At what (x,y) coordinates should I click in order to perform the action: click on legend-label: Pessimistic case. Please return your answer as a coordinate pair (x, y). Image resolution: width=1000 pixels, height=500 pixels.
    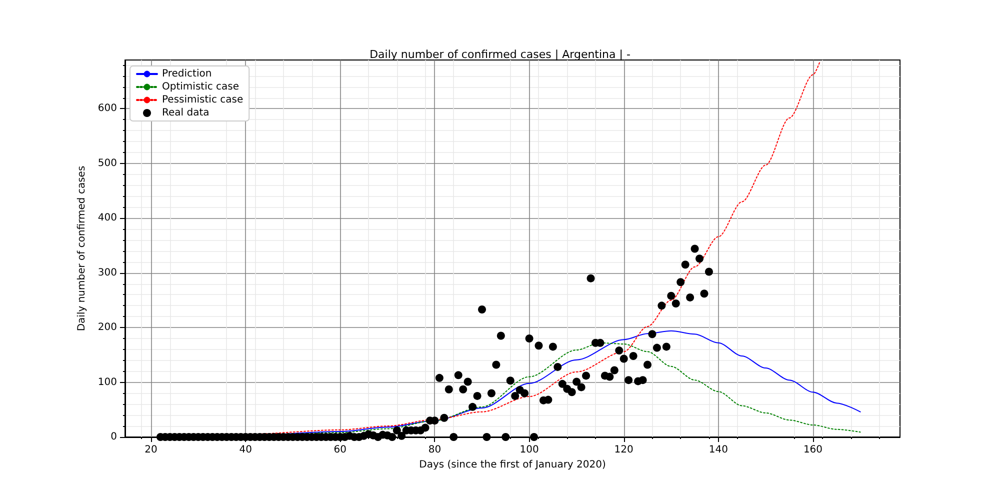
    Looking at the image, I should click on (203, 100).